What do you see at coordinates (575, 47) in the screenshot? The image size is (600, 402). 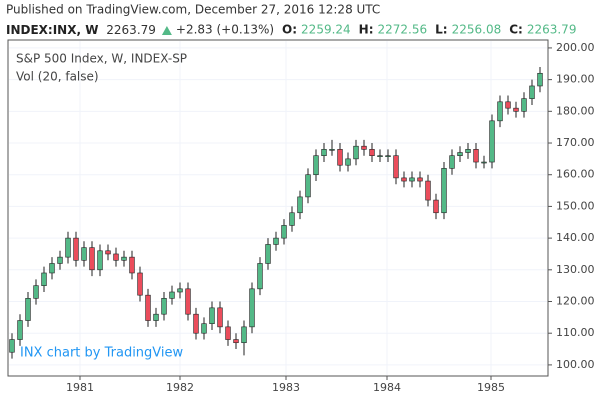 I see `y-tick-label: 200.00` at bounding box center [575, 47].